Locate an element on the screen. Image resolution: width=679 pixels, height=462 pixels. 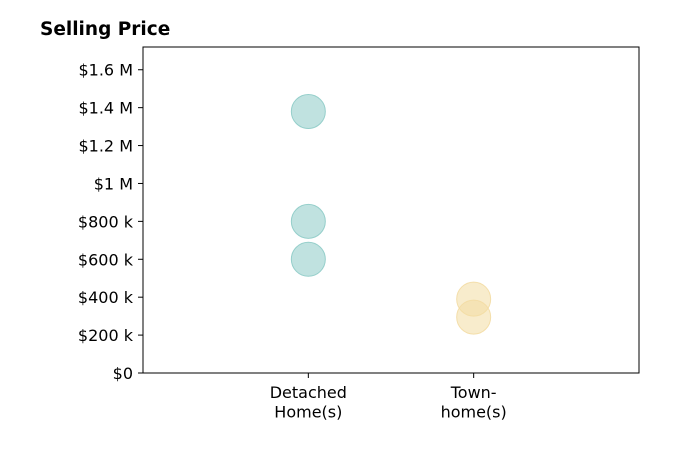
x-tick-label: Home(s) is located at coordinates (308, 412).